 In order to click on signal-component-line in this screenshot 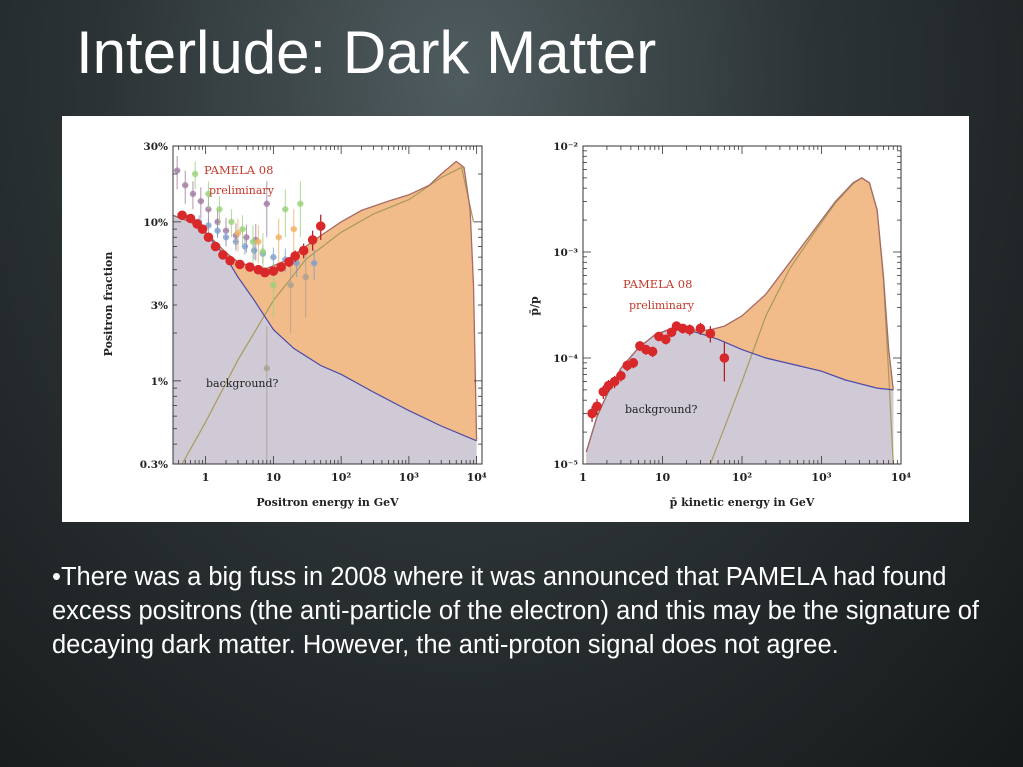, I will do `click(328, 315)`.